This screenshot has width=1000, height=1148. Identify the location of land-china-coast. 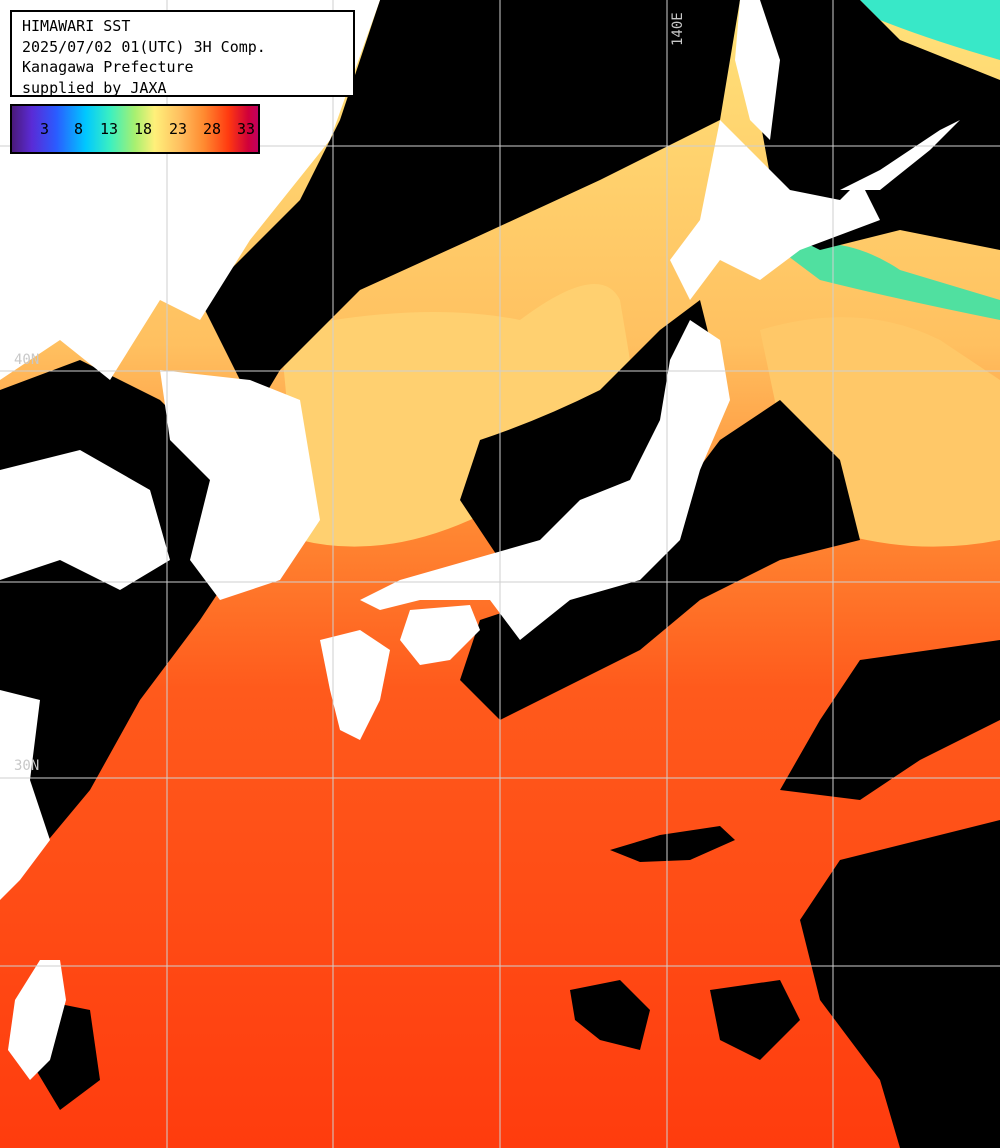
(85, 520).